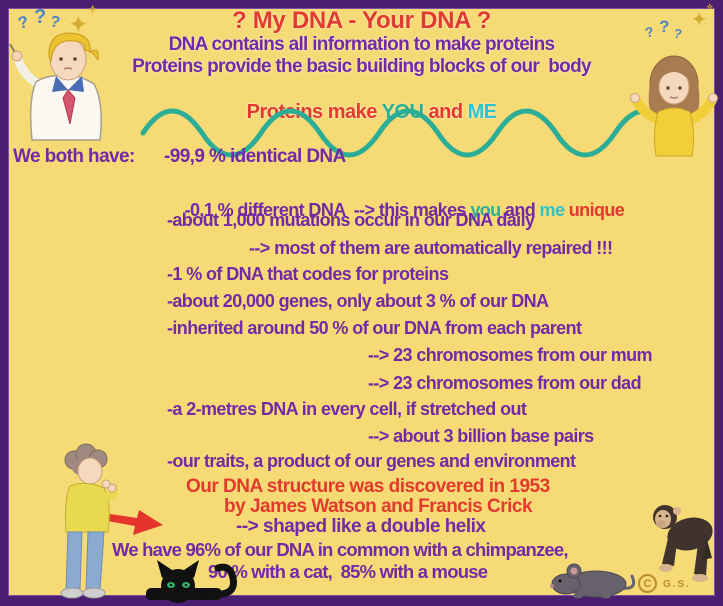  Describe the element at coordinates (89, 521) in the screenshot. I see `person-character-illustration` at that location.